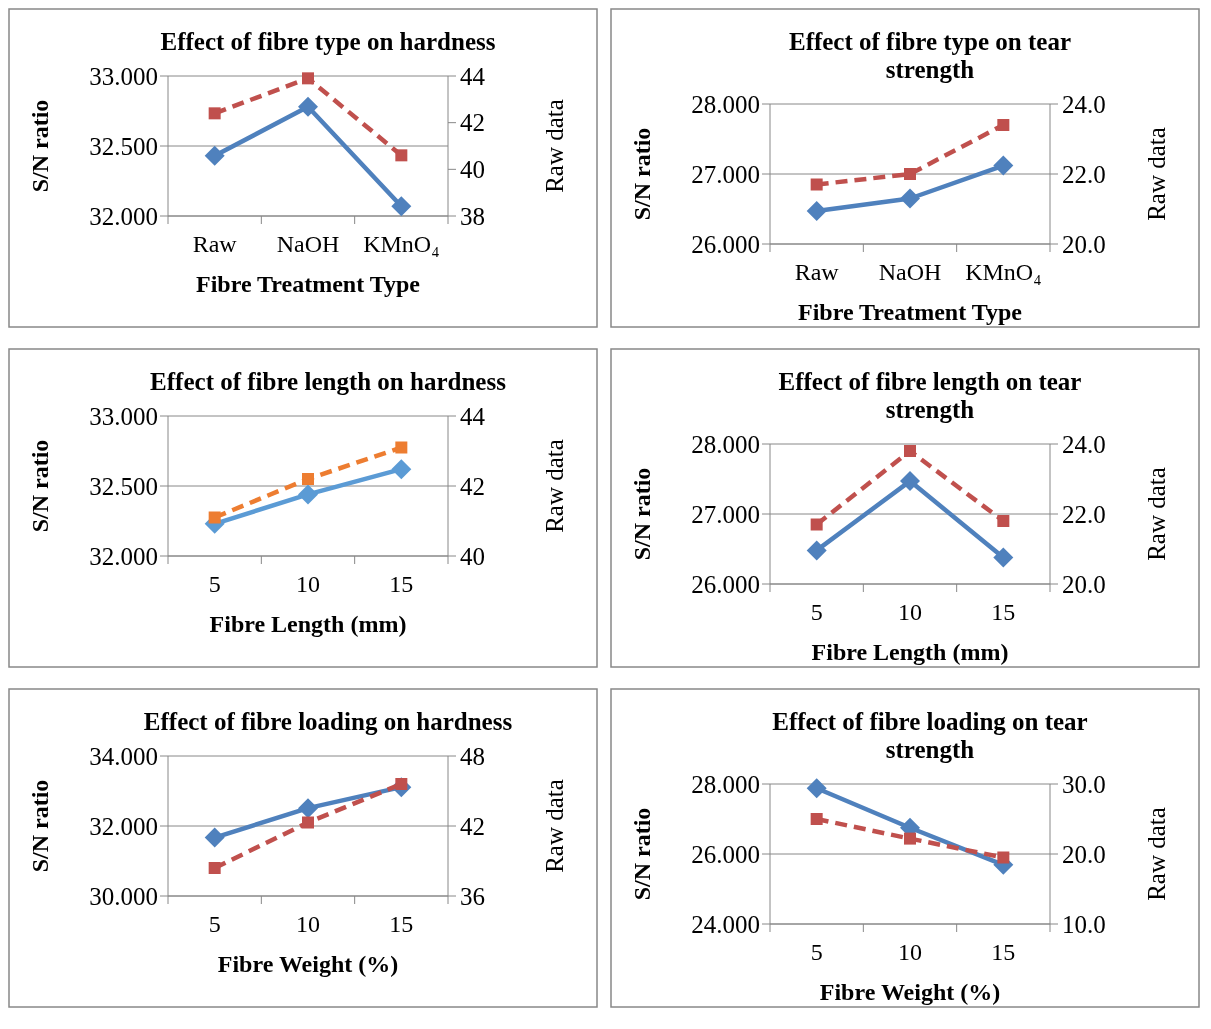  I want to click on chart-title: Effect of fibre type on tear strength, so click(930, 55).